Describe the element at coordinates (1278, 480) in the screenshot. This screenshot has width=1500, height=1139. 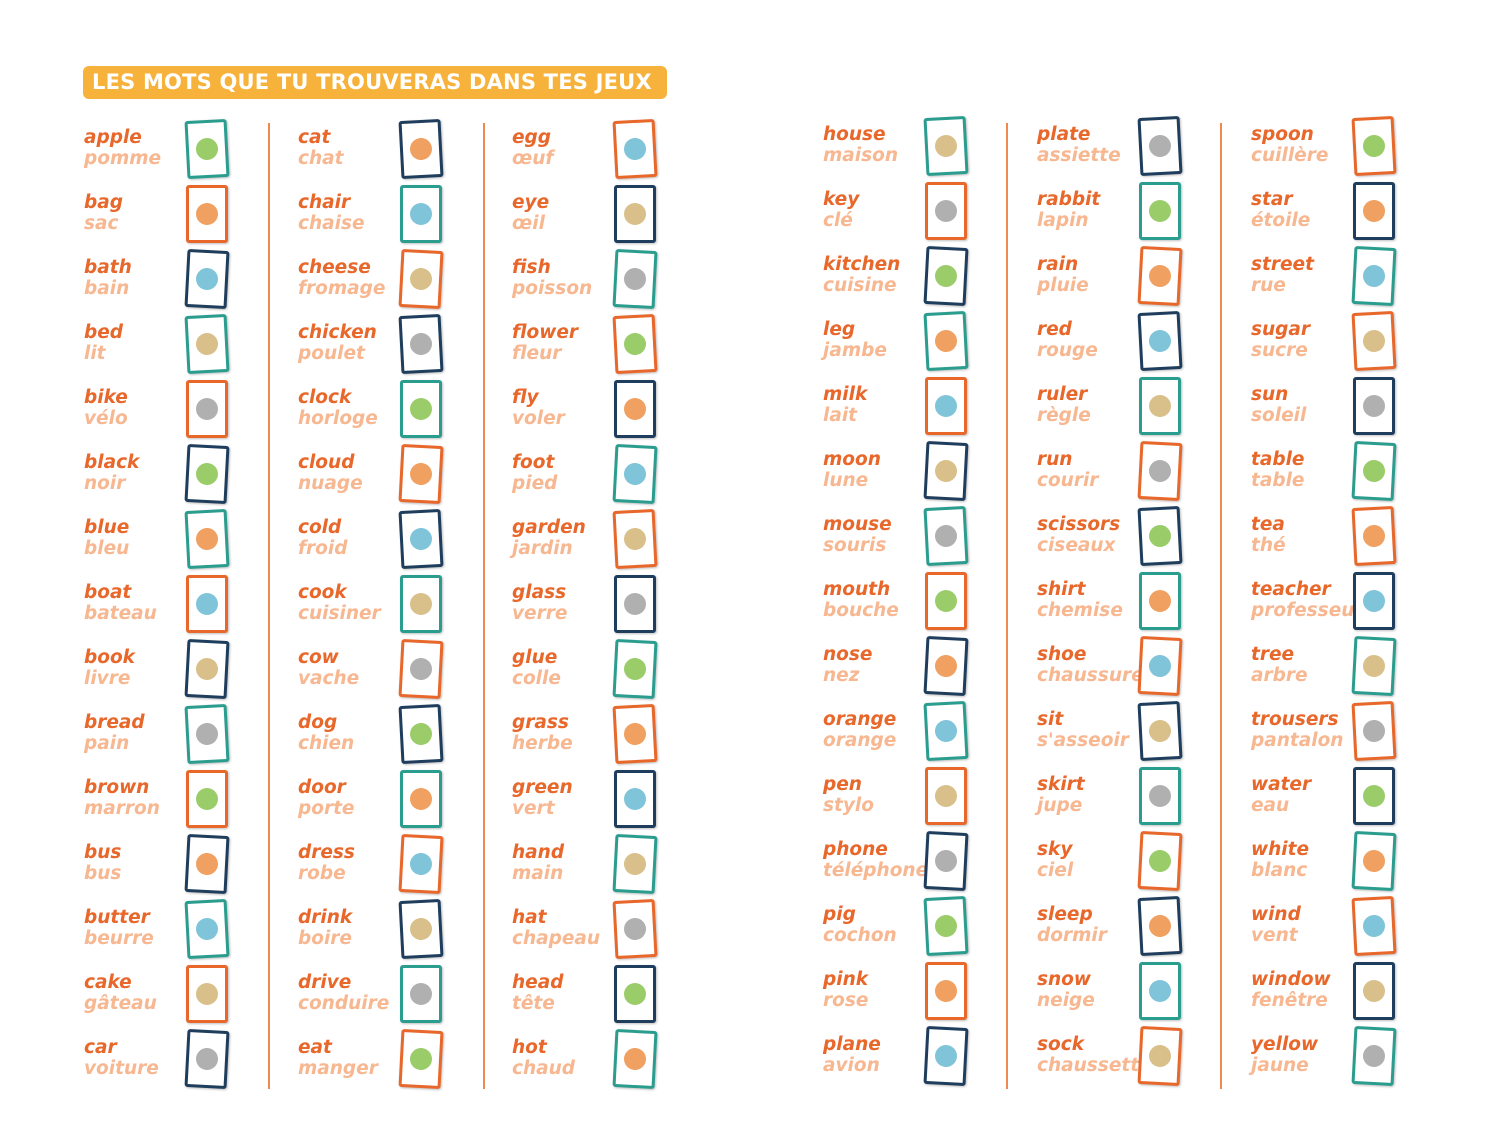
I see `french-word: table` at that location.